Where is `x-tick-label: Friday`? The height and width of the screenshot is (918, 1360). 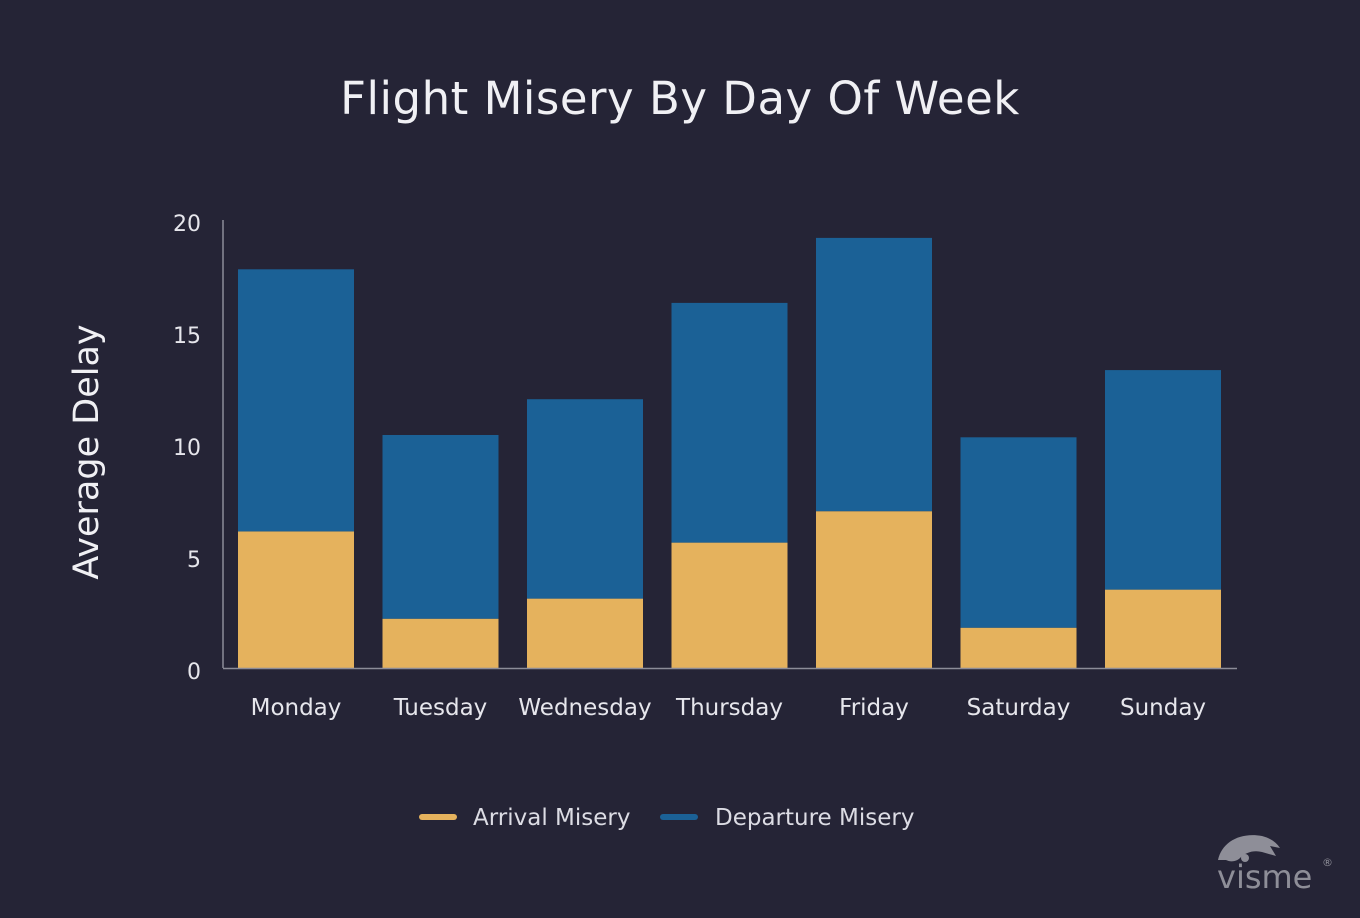
x-tick-label: Friday is located at coordinates (874, 708).